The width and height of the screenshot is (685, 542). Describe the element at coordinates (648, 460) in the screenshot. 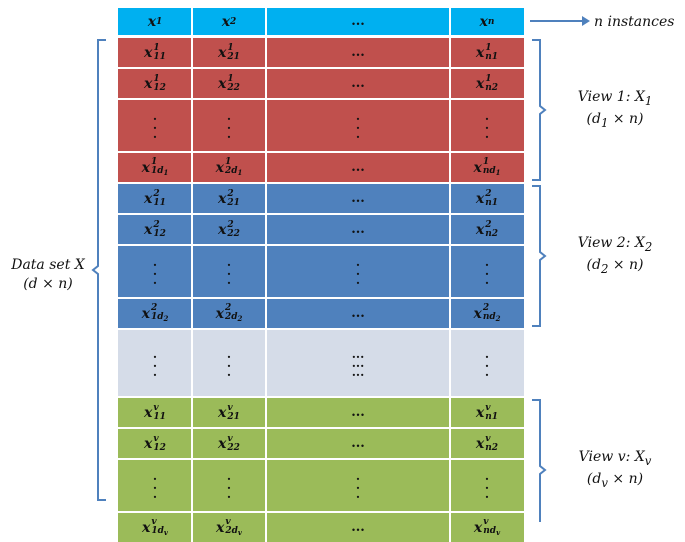

I see `view-label-subscript: v` at that location.